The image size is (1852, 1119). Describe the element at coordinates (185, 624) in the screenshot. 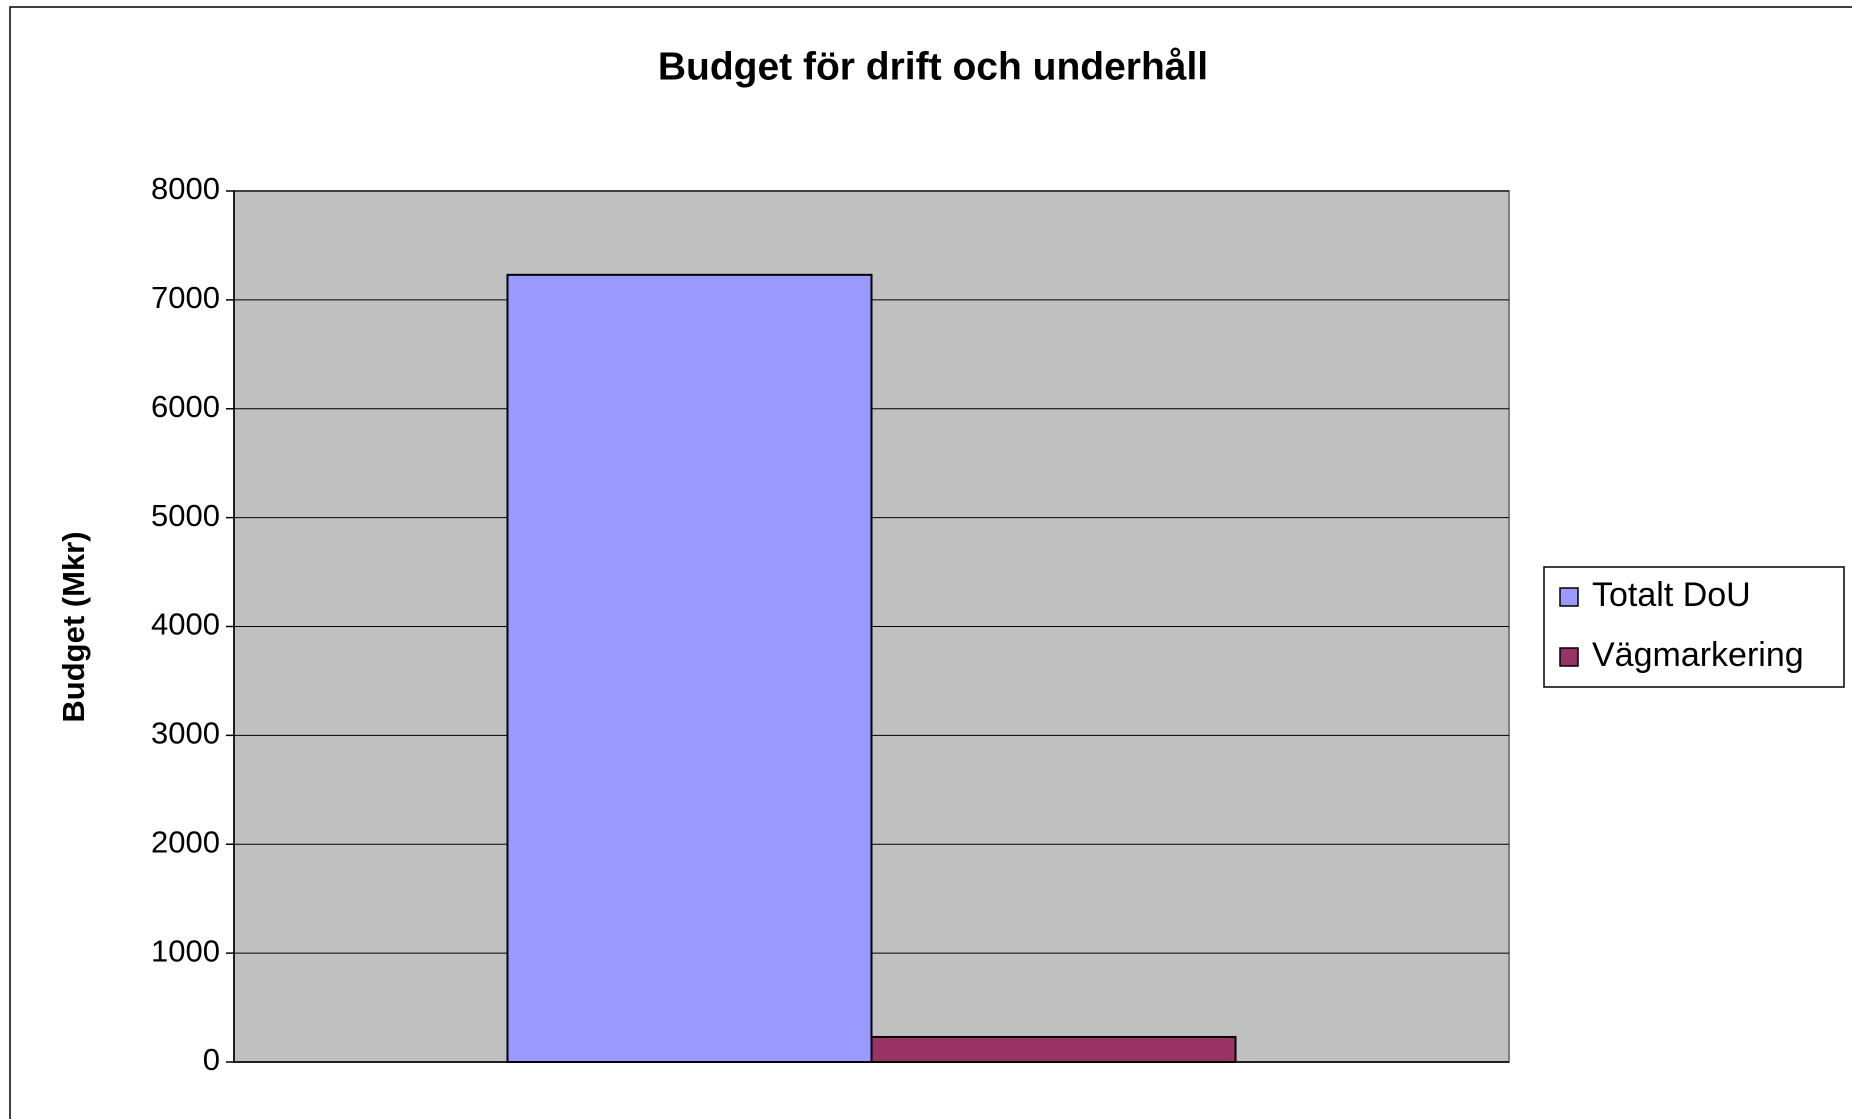

I see `y-tick-label: 4000` at that location.